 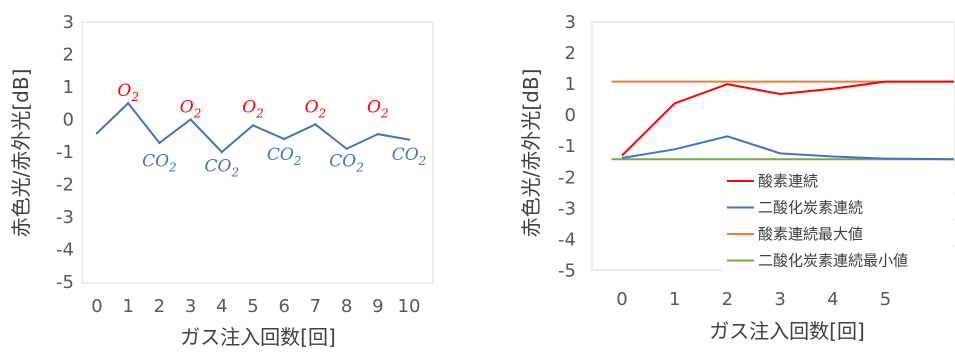 I want to click on x-tick-label: 8, so click(x=346, y=306).